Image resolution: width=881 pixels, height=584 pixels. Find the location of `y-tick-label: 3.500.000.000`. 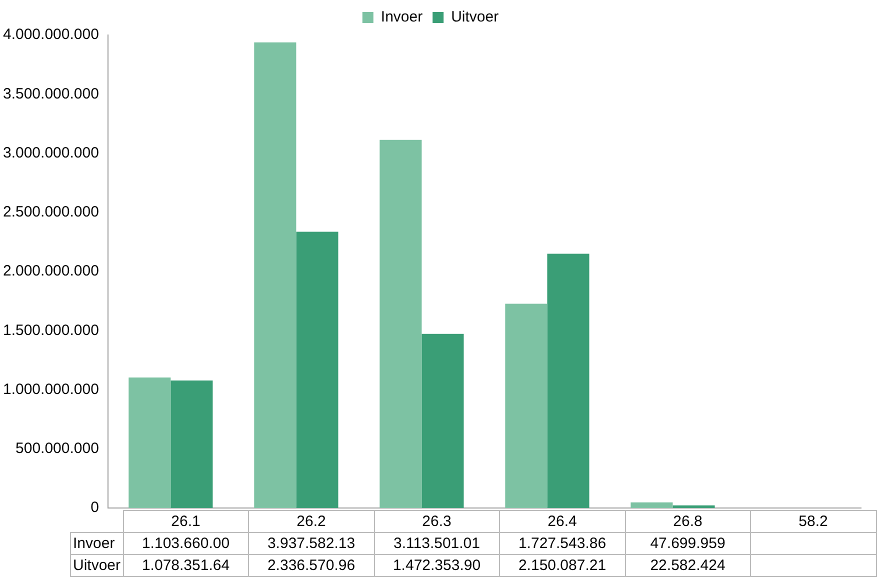

y-tick-label: 3.500.000.000 is located at coordinates (50, 93).